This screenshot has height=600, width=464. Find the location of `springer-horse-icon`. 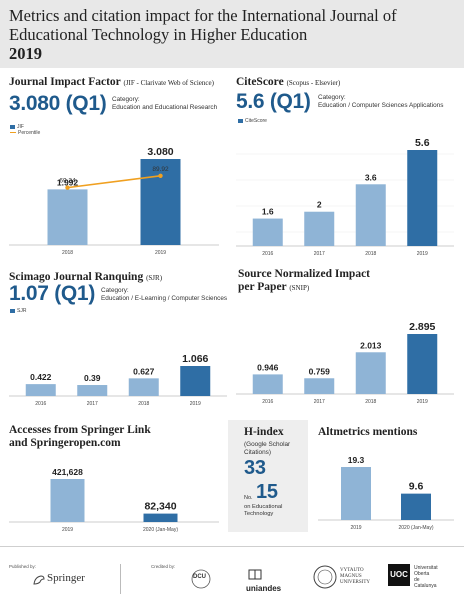

springer-horse-icon is located at coordinates (39, 580).